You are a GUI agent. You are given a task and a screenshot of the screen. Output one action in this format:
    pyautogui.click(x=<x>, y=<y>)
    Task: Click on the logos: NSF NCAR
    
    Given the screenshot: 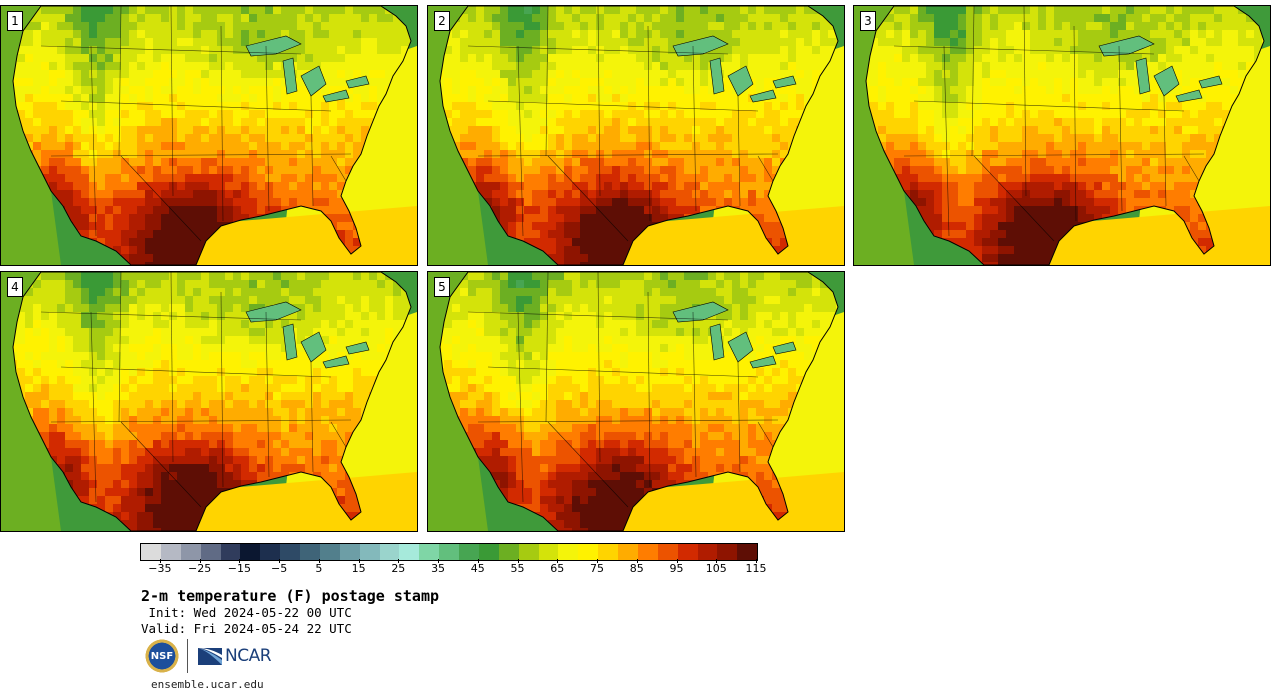 What is the action you would take?
    pyautogui.click(x=208, y=656)
    